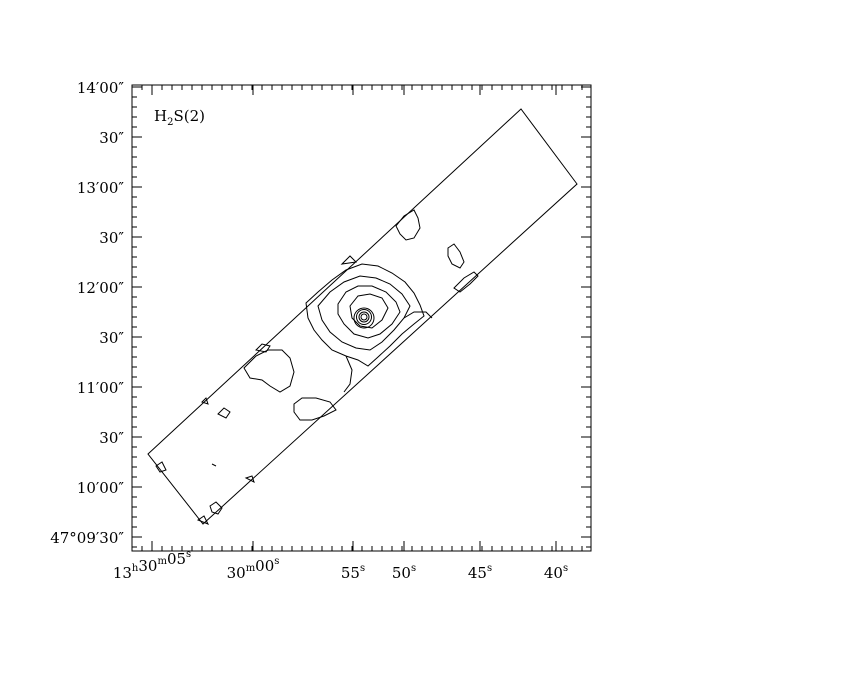 The image size is (850, 680). Describe the element at coordinates (249, 479) in the screenshot. I see `contour-blob-l` at that location.